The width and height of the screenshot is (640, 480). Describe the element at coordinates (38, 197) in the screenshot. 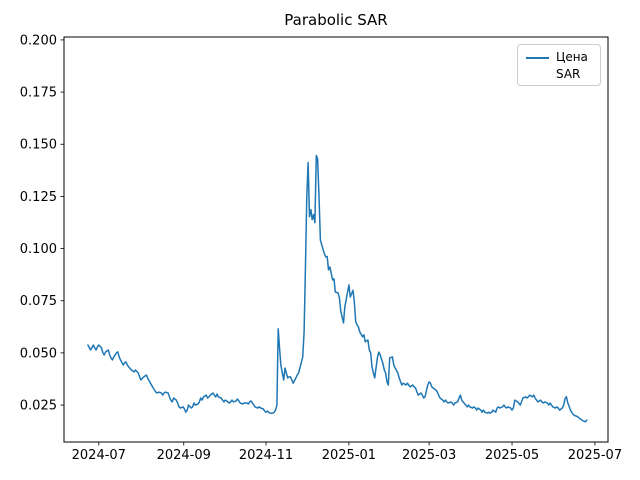

I see `y-tick-label: 0.125` at that location.